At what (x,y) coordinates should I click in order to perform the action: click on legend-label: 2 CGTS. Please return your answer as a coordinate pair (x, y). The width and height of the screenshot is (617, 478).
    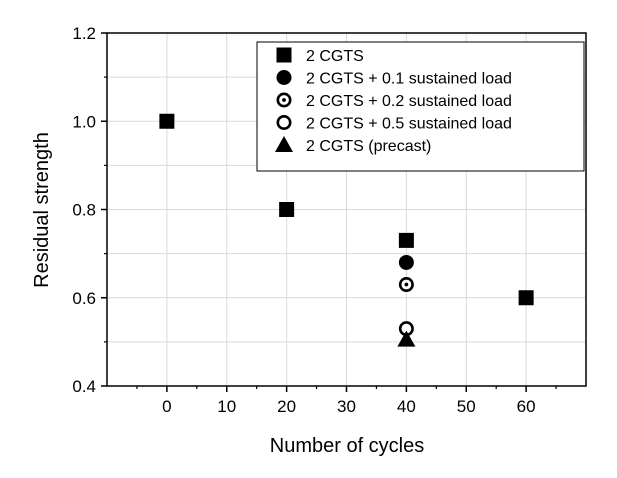
    Looking at the image, I should click on (335, 56).